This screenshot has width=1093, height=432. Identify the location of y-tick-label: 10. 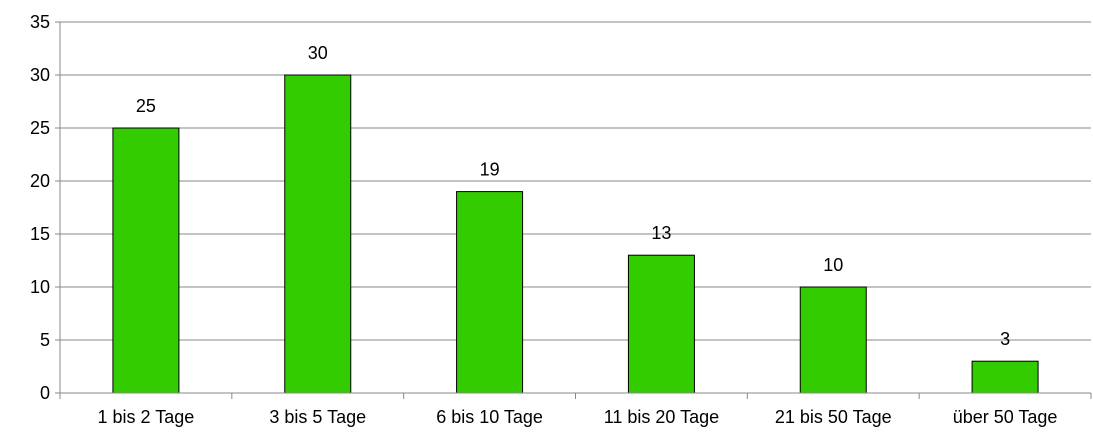
(40, 287).